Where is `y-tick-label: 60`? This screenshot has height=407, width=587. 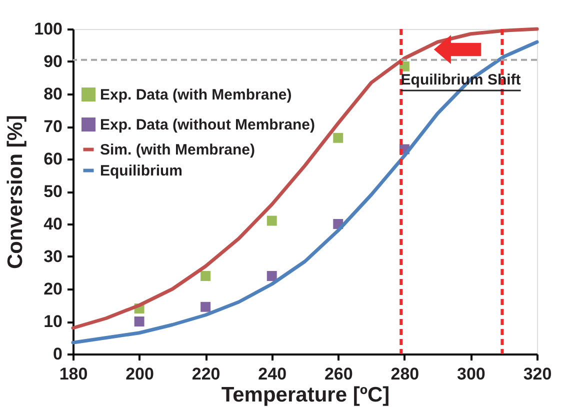
y-tick-label: 60 is located at coordinates (53, 159).